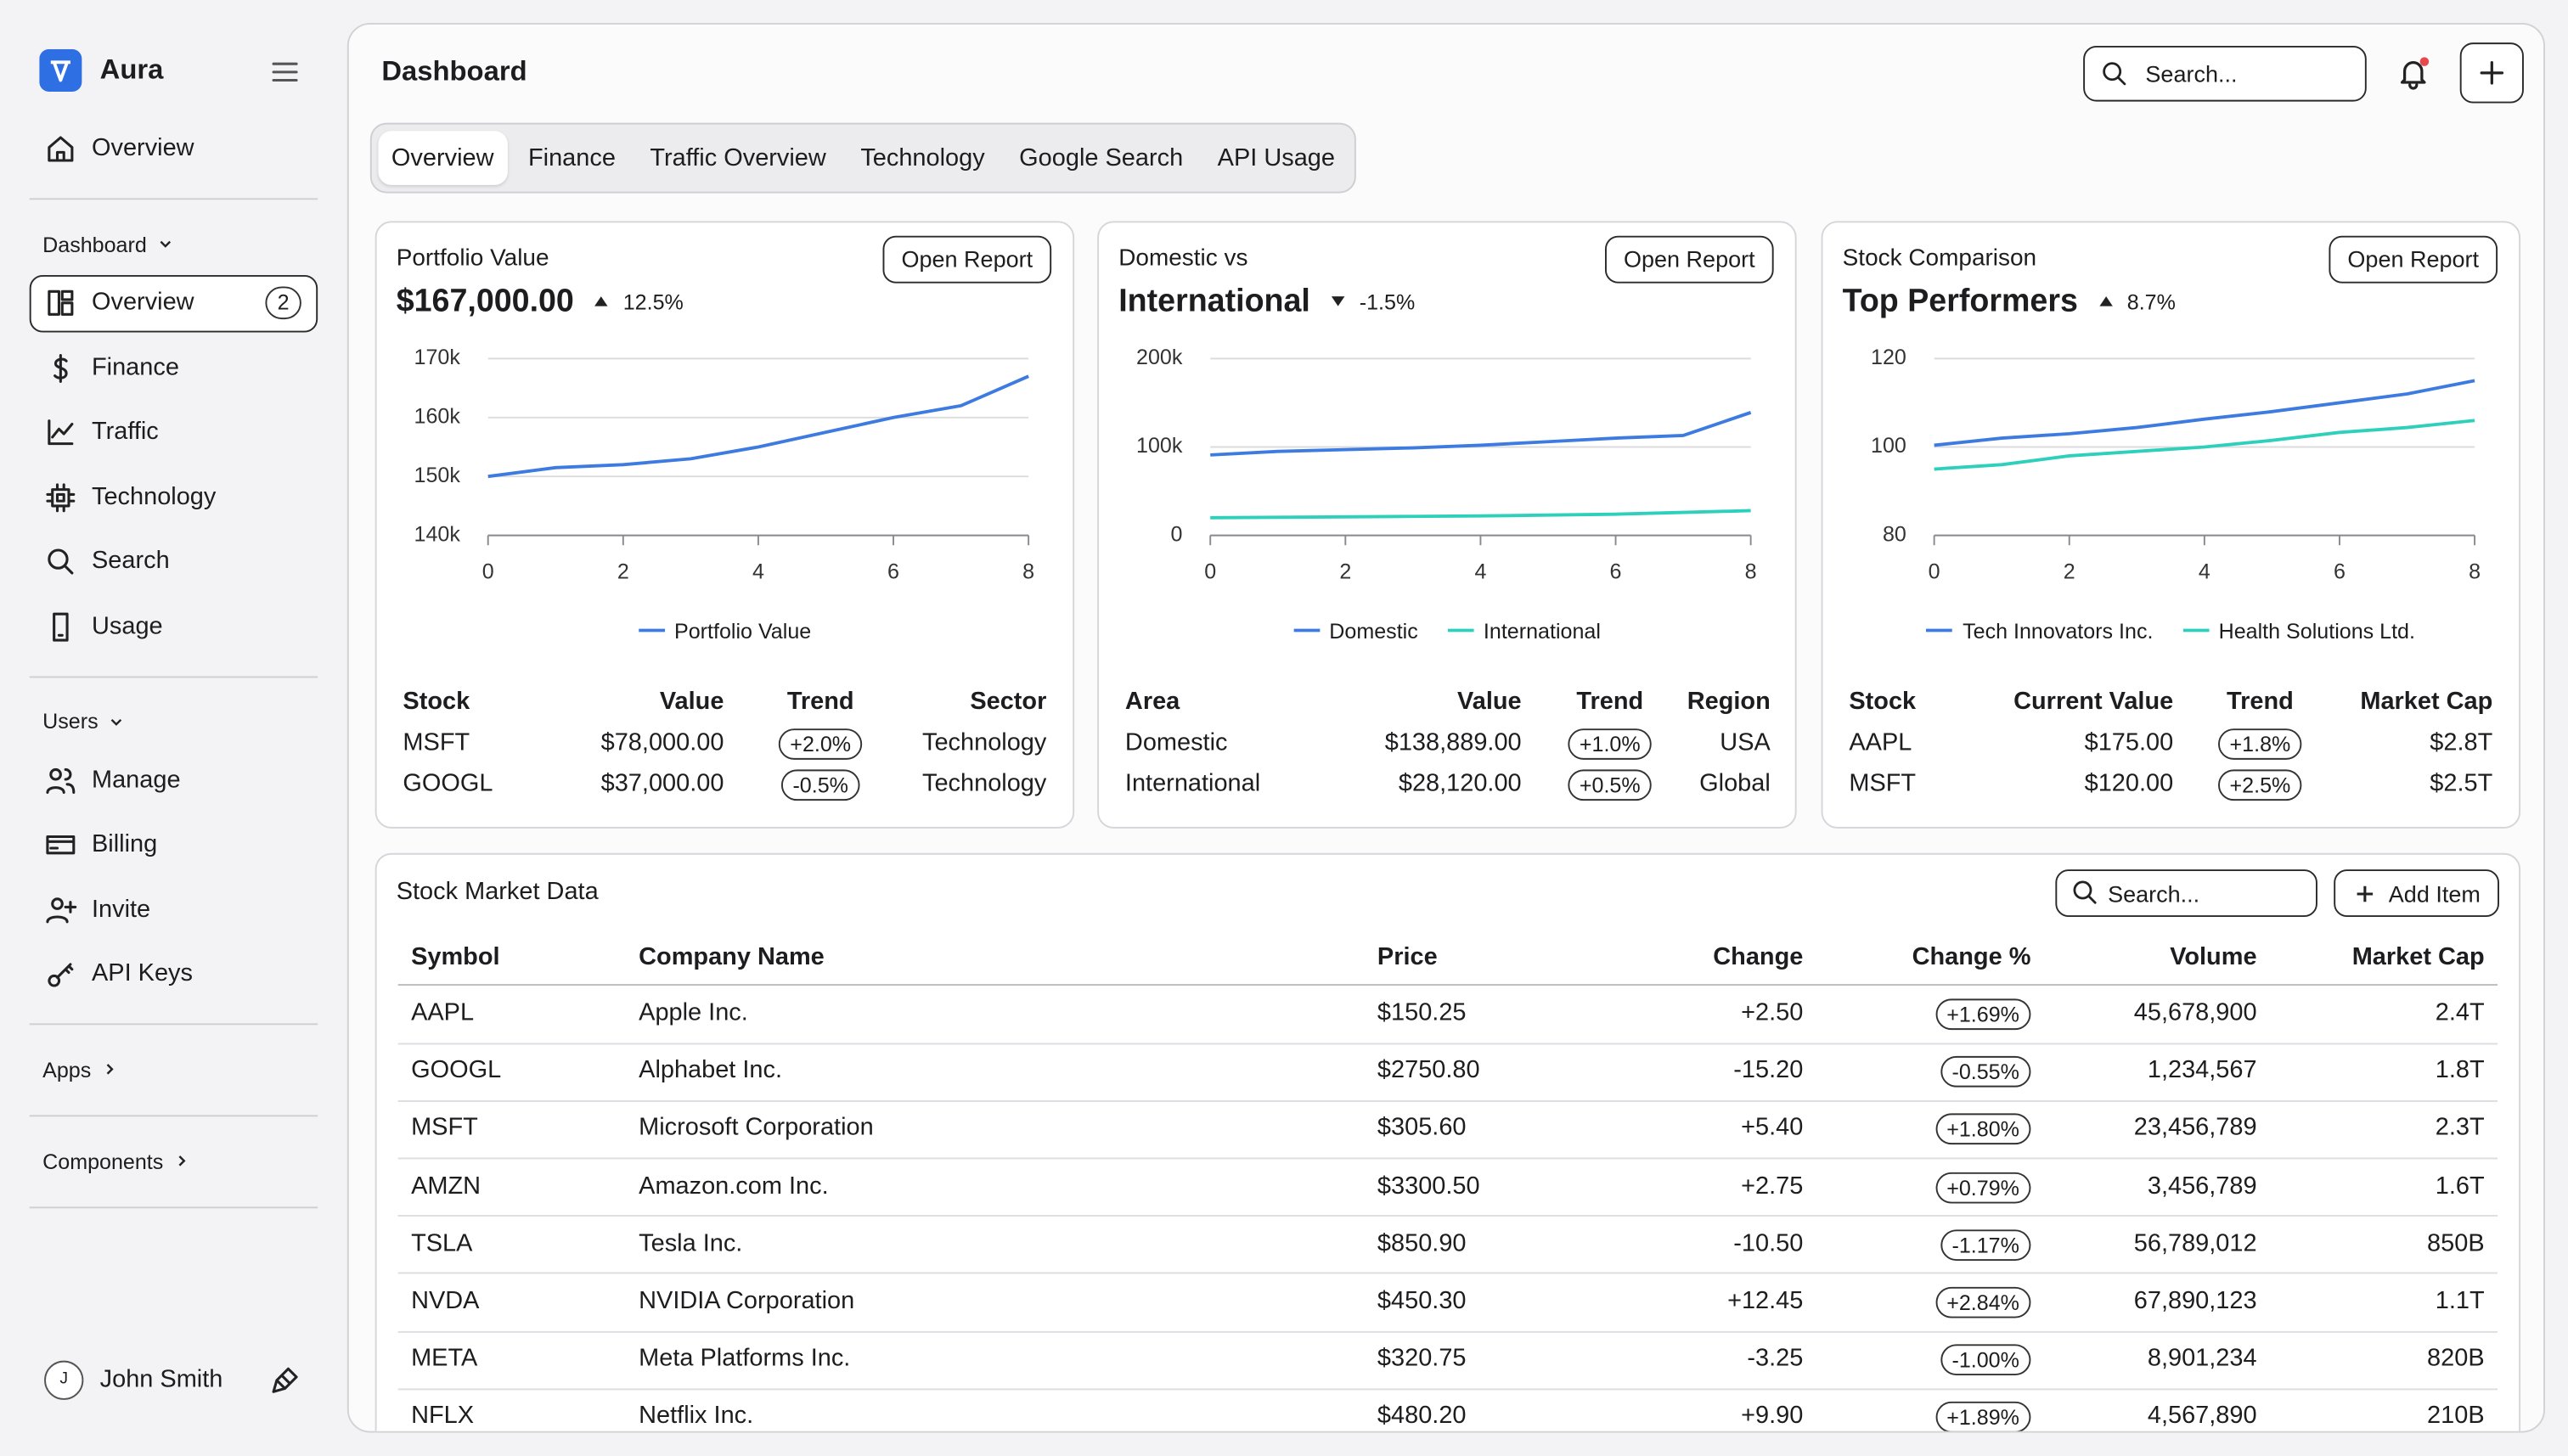 This screenshot has width=2568, height=1456. What do you see at coordinates (1882, 784) in the screenshot?
I see `table-cell: MSFT` at bounding box center [1882, 784].